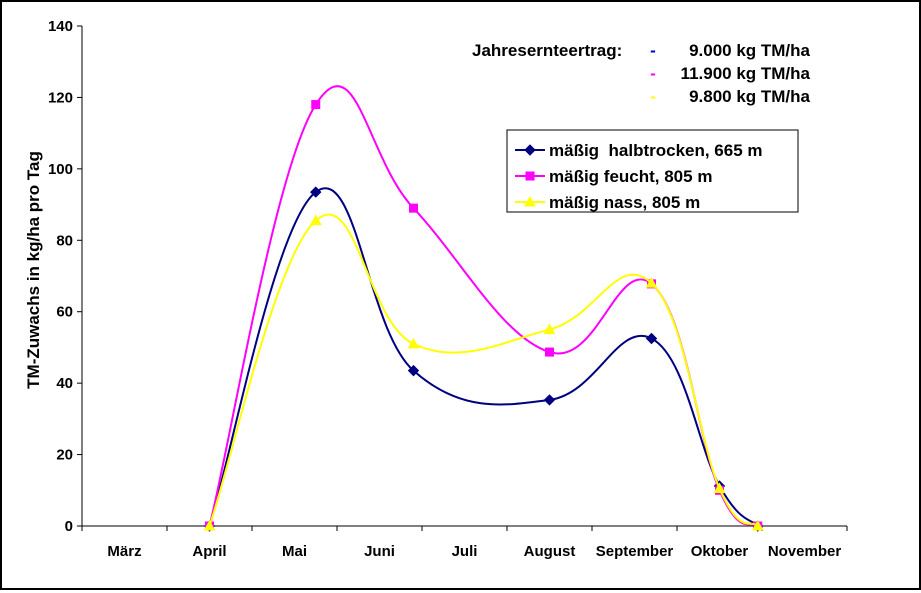 The image size is (921, 593). Describe the element at coordinates (64, 383) in the screenshot. I see `y-tick-label: 40` at that location.